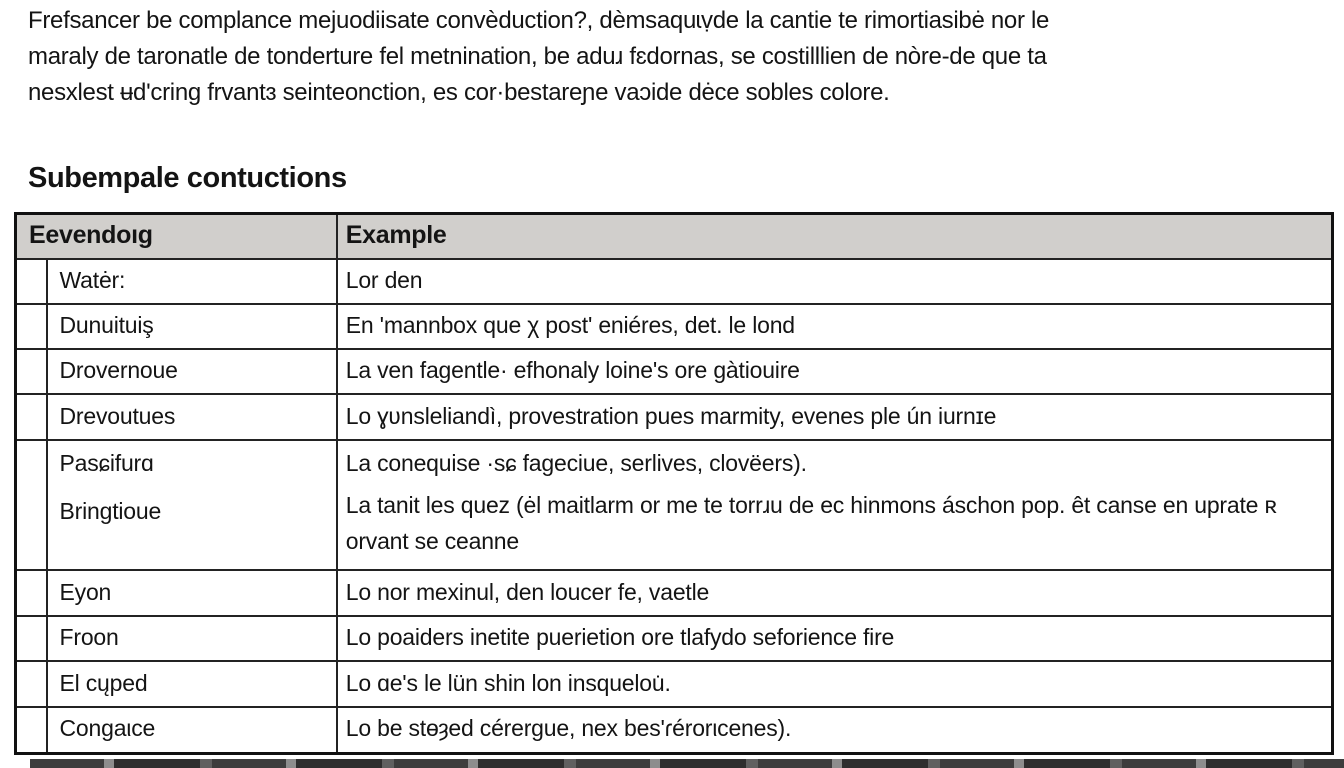 This screenshot has height=768, width=1344. I want to click on example-cell: Lor den, so click(834, 281).